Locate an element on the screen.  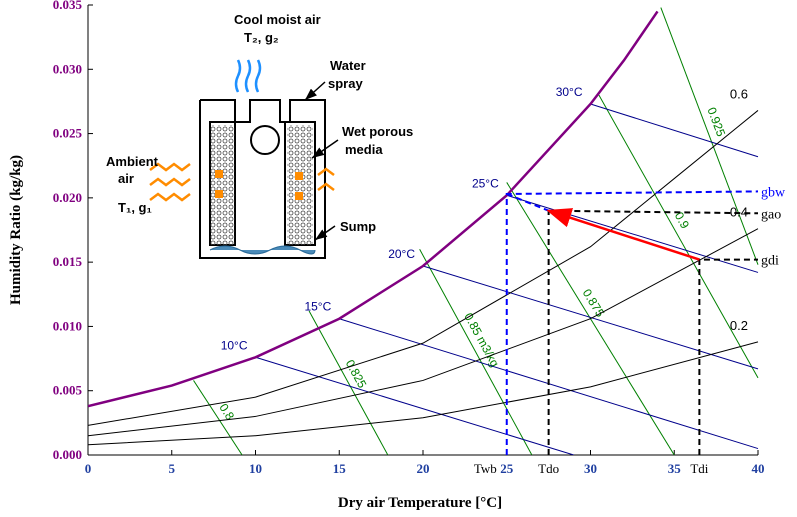
y-tick-label: 0.025 is located at coordinates (68, 133).